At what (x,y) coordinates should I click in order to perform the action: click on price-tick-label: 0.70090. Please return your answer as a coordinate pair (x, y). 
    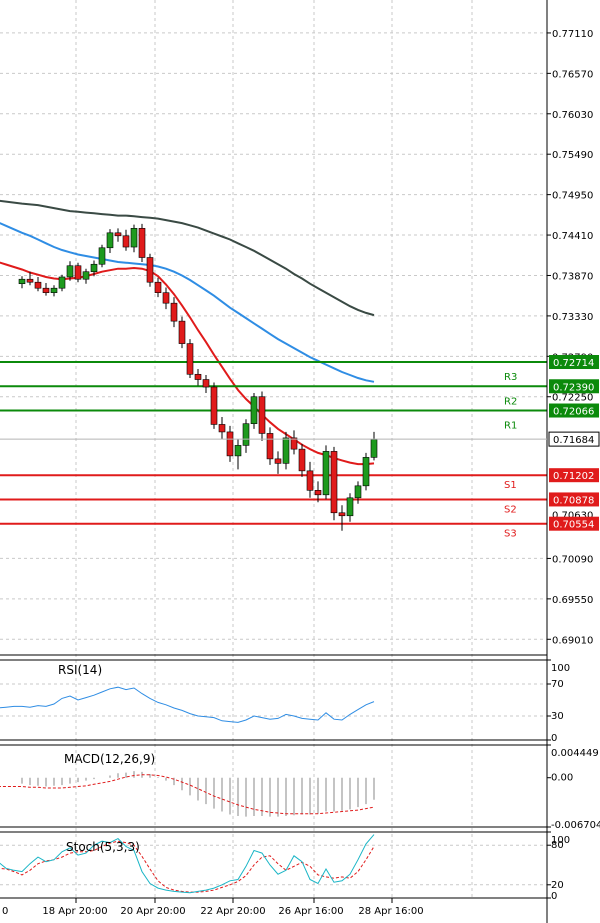
    Looking at the image, I should click on (572, 559).